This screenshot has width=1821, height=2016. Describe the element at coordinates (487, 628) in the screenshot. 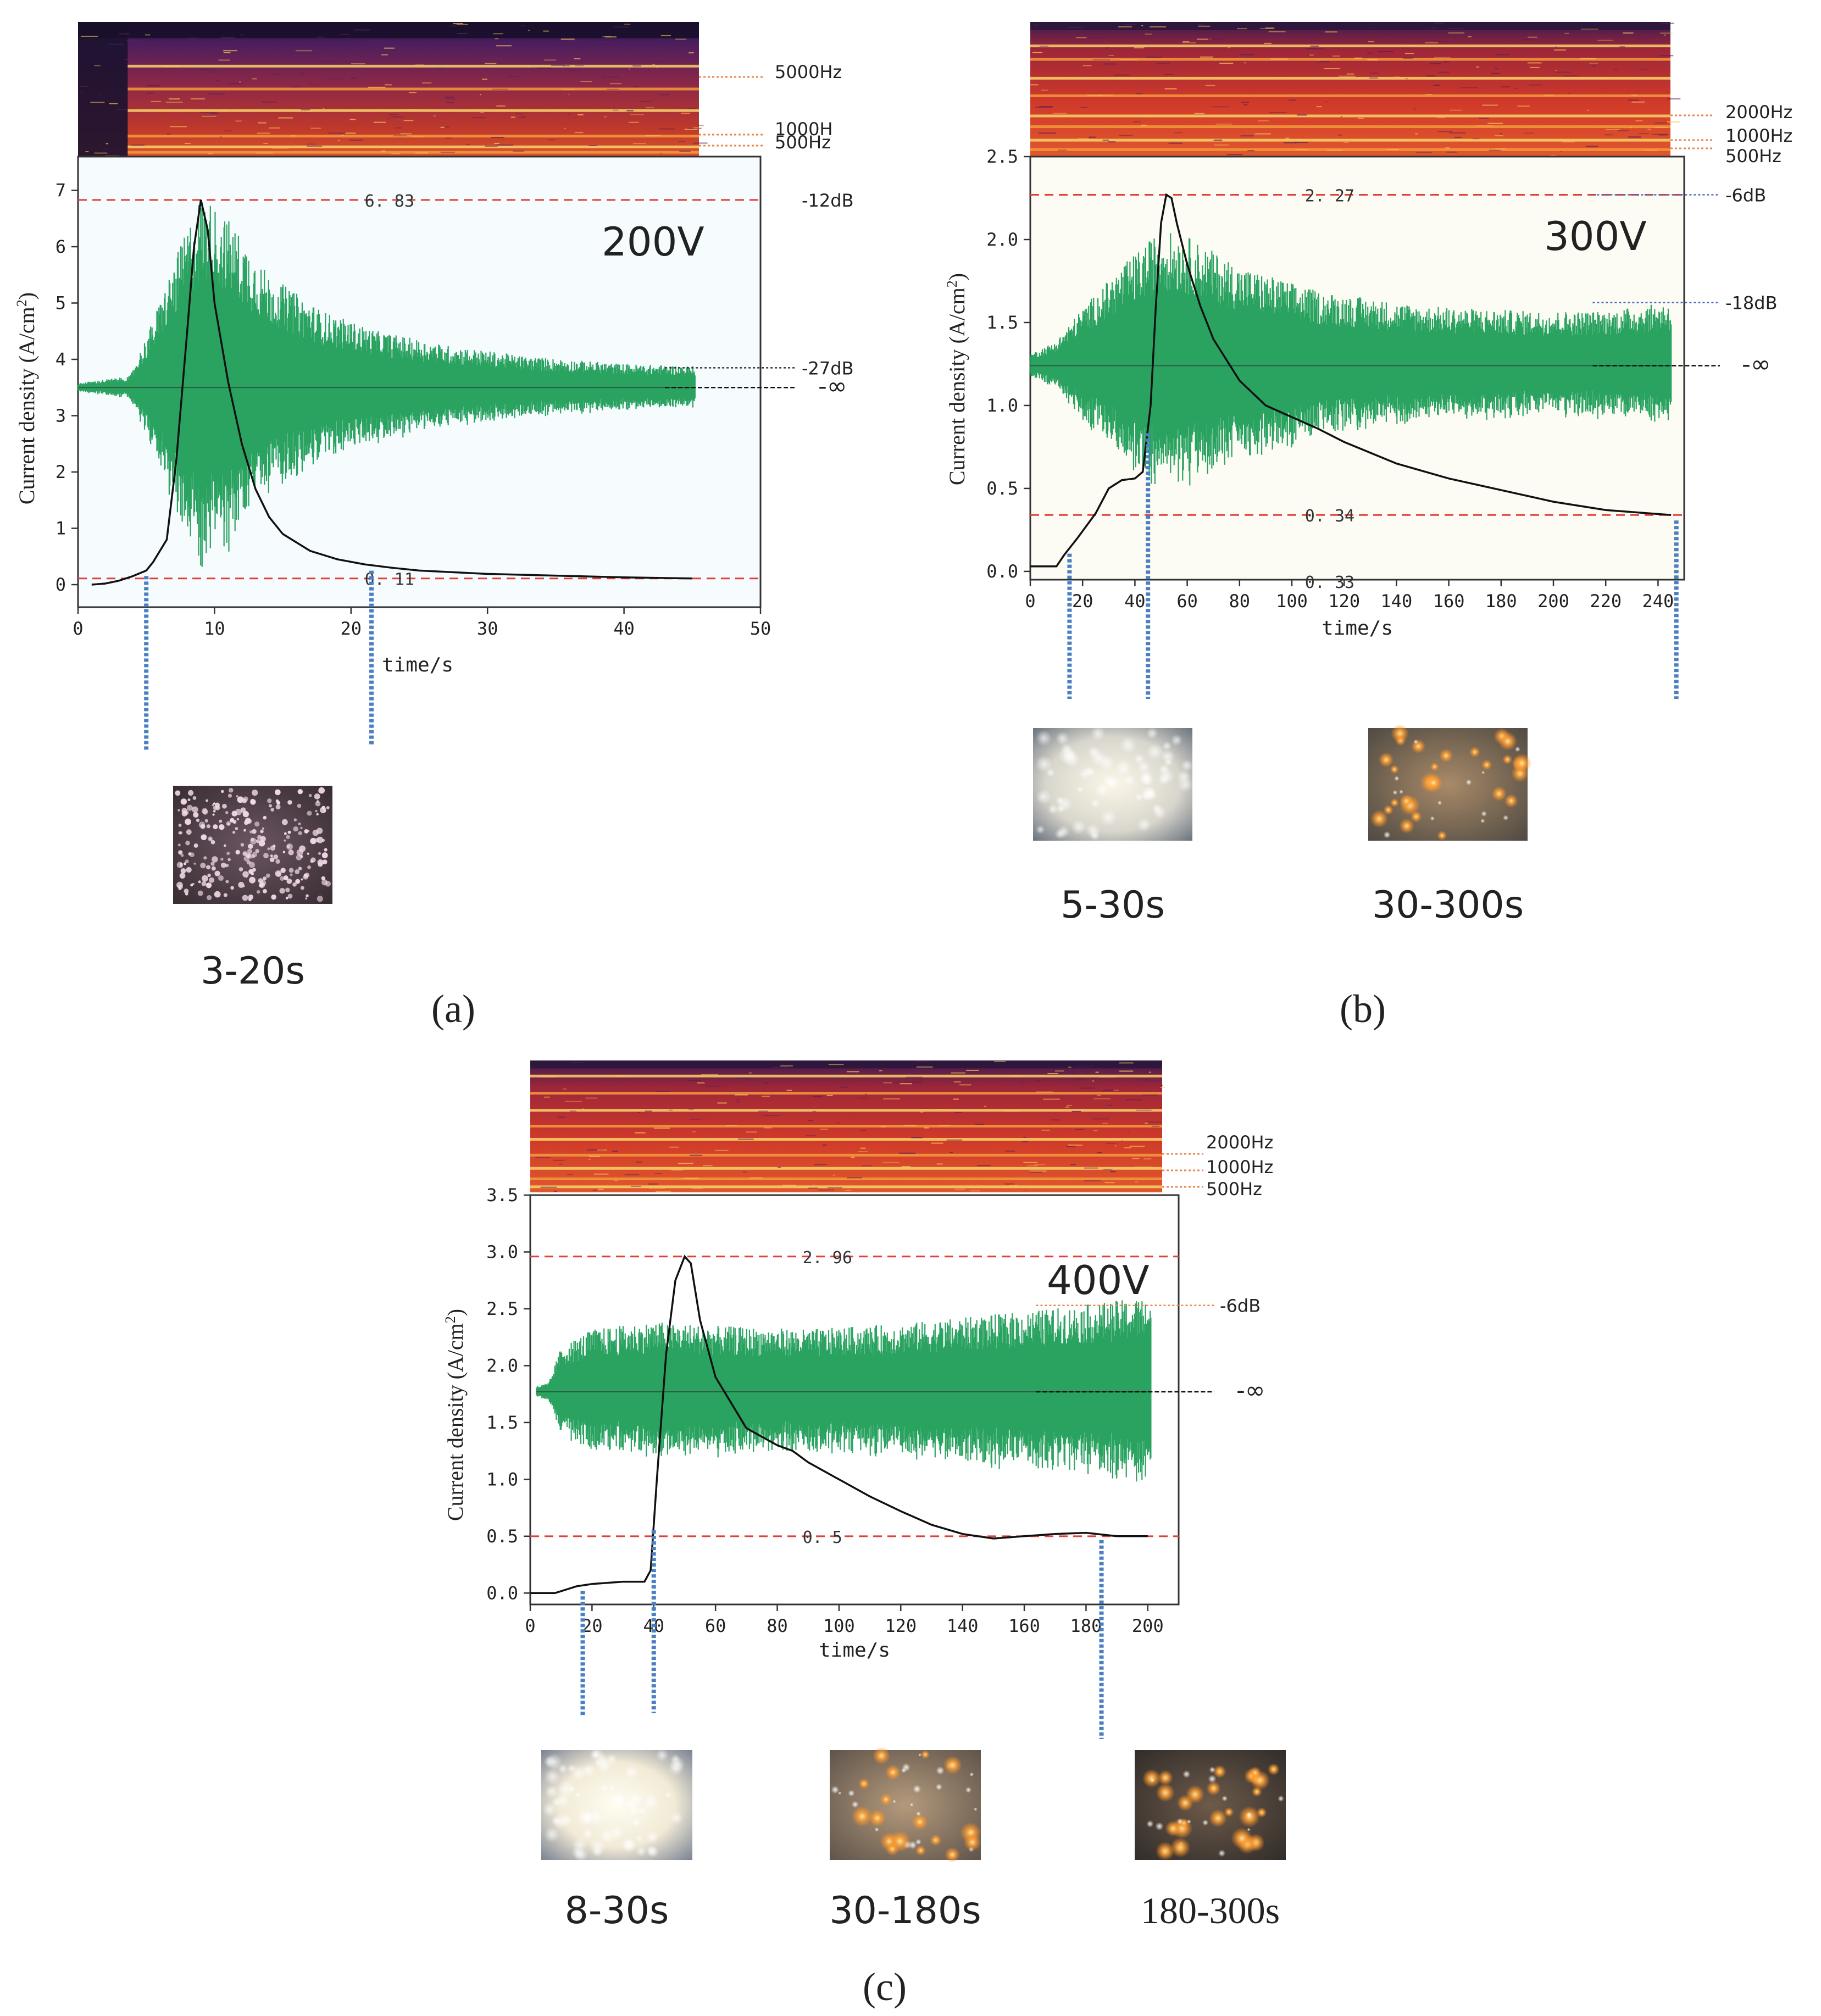

I see `x-tick-label: 30` at that location.